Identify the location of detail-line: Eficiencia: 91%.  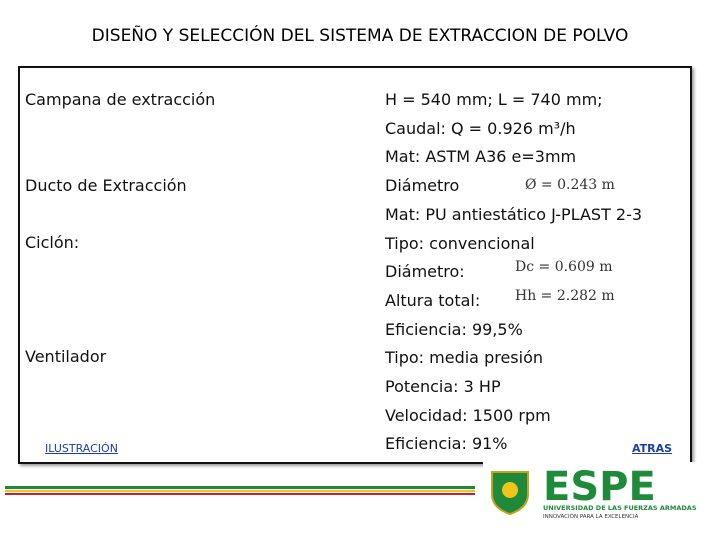
(446, 444).